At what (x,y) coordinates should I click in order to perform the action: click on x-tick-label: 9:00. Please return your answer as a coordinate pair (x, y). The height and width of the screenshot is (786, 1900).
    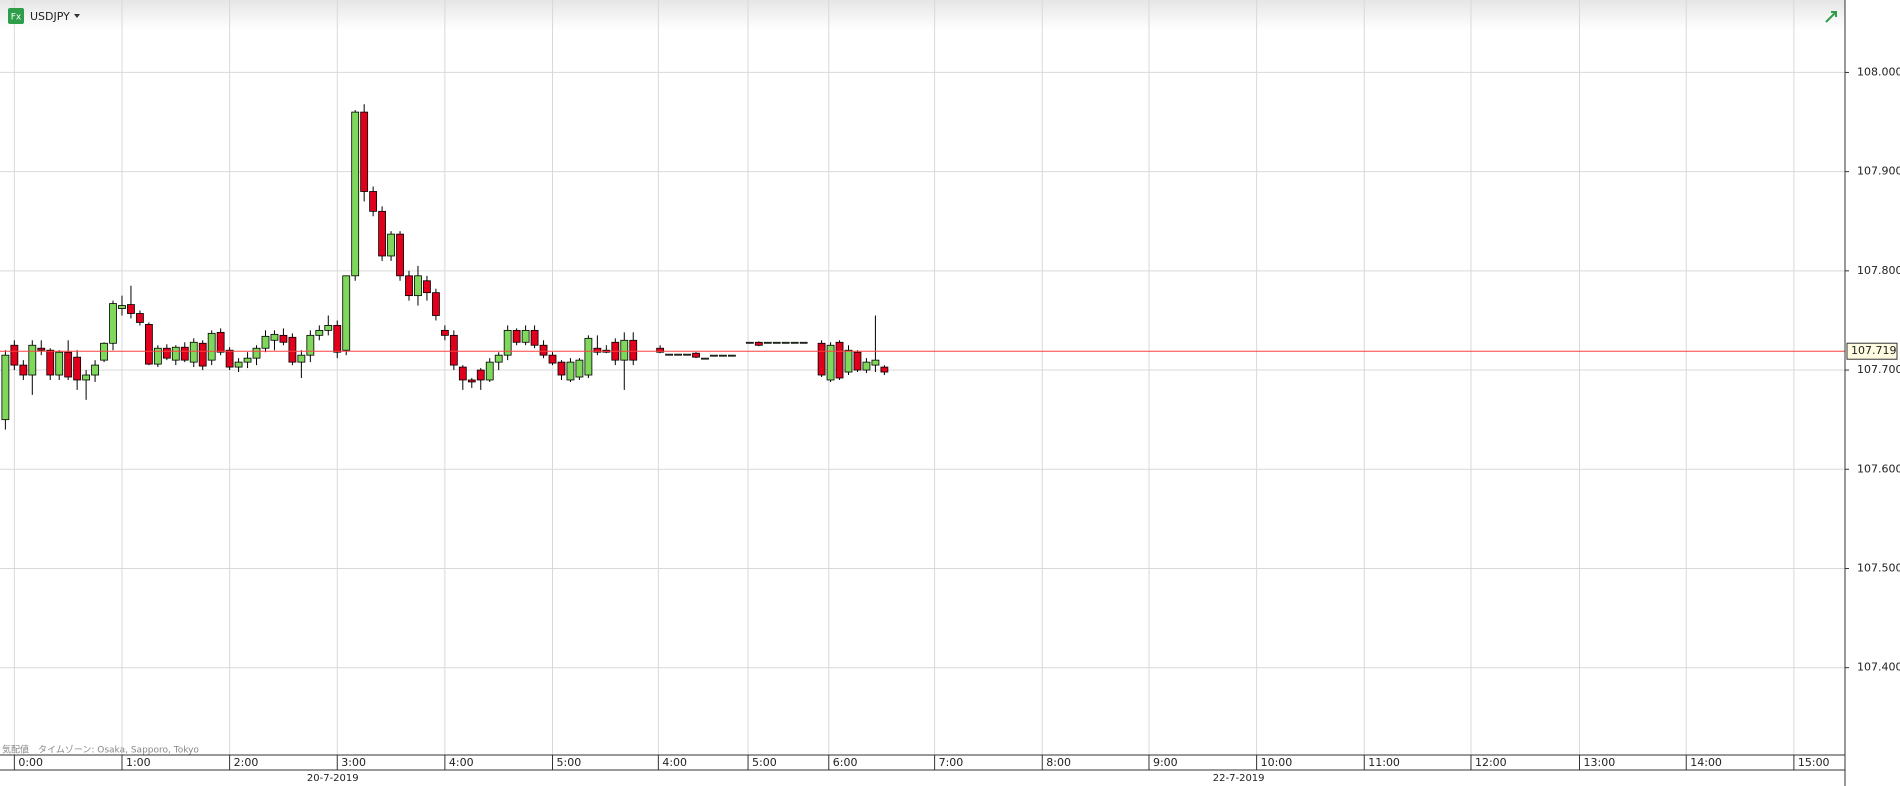
    Looking at the image, I should click on (1165, 762).